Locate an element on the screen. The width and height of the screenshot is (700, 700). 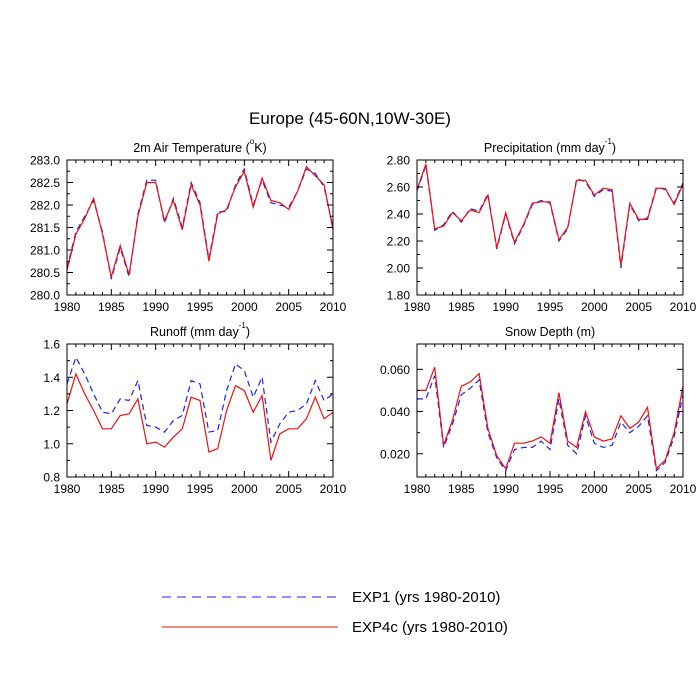
y-tick-label: 2.20 is located at coordinates (399, 242).